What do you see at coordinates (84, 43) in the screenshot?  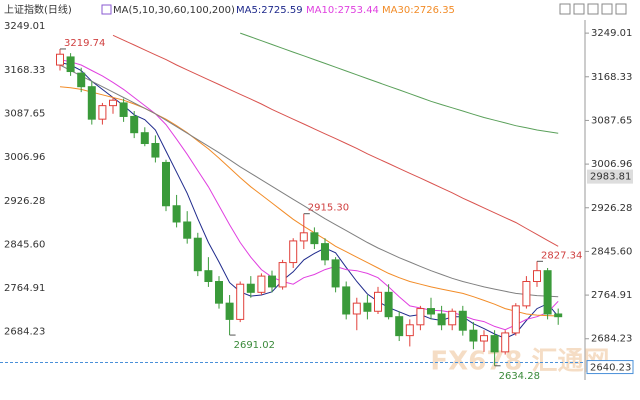 I see `annotation: 3219.74` at bounding box center [84, 43].